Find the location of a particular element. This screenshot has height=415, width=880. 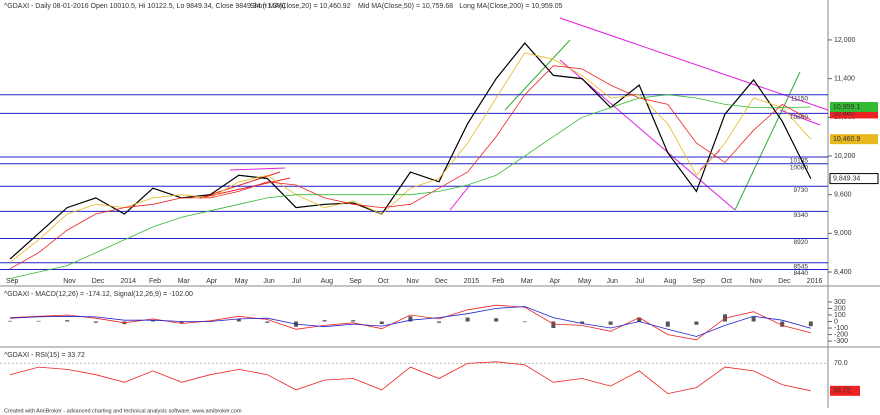

y-tick-label: 10,200 is located at coordinates (845, 156).